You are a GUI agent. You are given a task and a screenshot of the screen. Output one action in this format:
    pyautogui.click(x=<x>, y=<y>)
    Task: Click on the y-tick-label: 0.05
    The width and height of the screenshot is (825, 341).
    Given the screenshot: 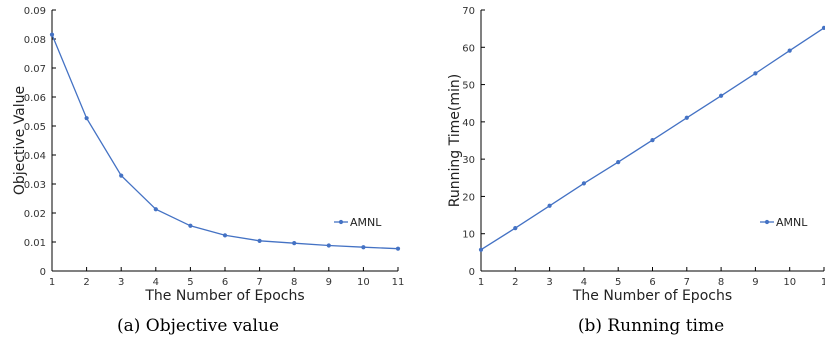 What is the action you would take?
    pyautogui.click(x=35, y=127)
    